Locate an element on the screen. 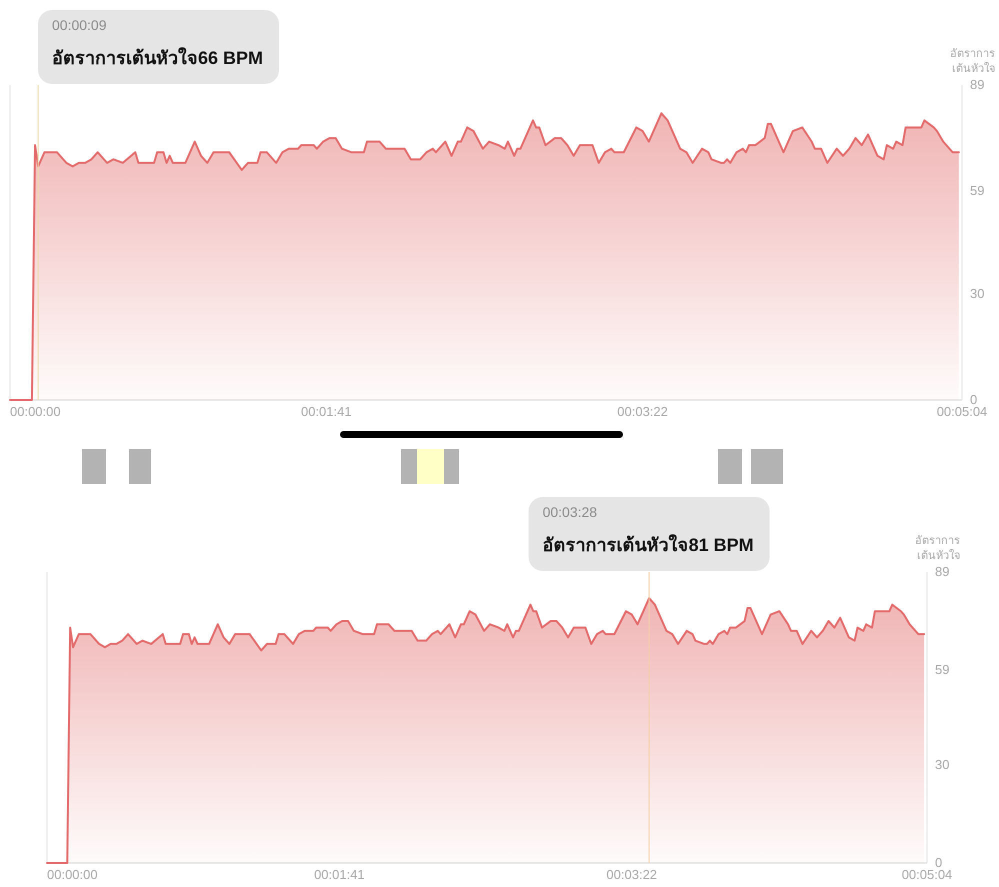  tooltip: 00:03:28 อัตราการเต้นหัวใจ81 BPM is located at coordinates (649, 534).